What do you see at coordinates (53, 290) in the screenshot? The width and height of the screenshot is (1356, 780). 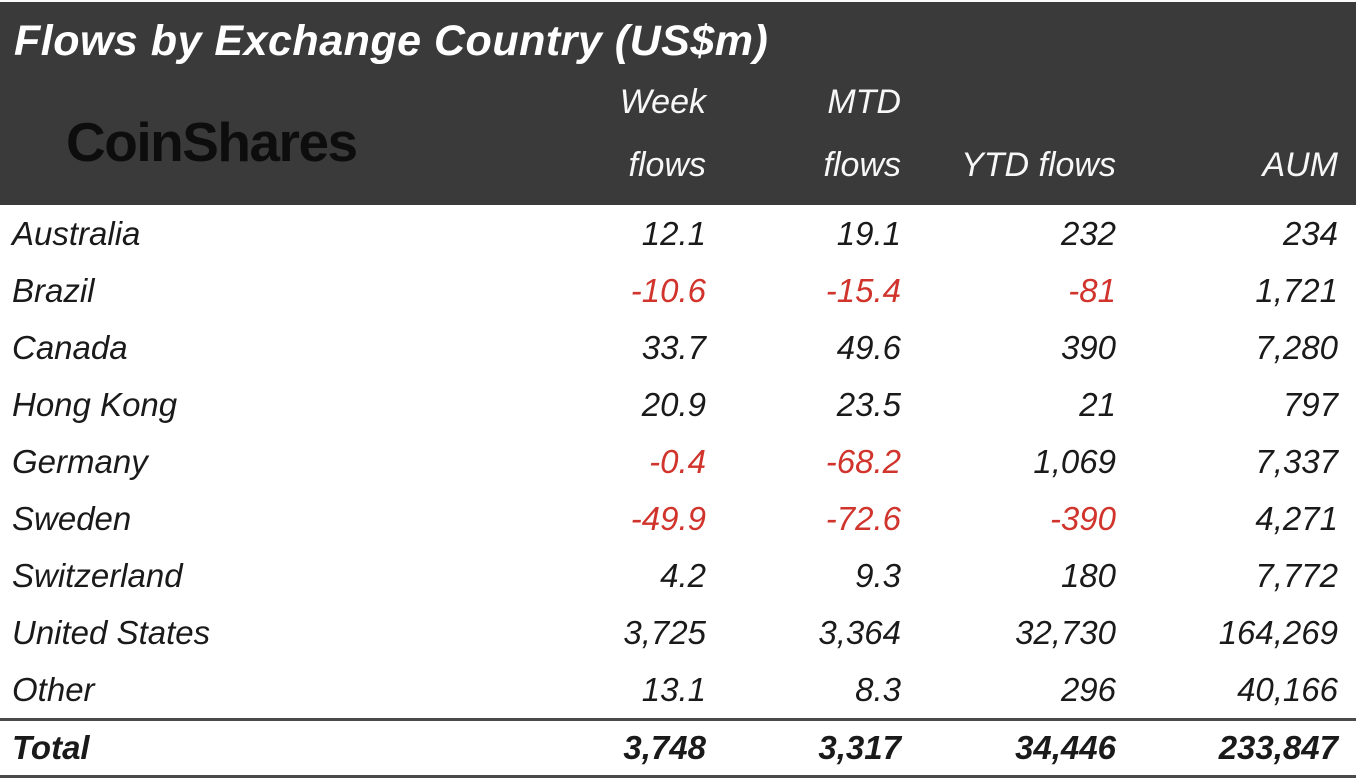 I see `country-cell: Brazil` at bounding box center [53, 290].